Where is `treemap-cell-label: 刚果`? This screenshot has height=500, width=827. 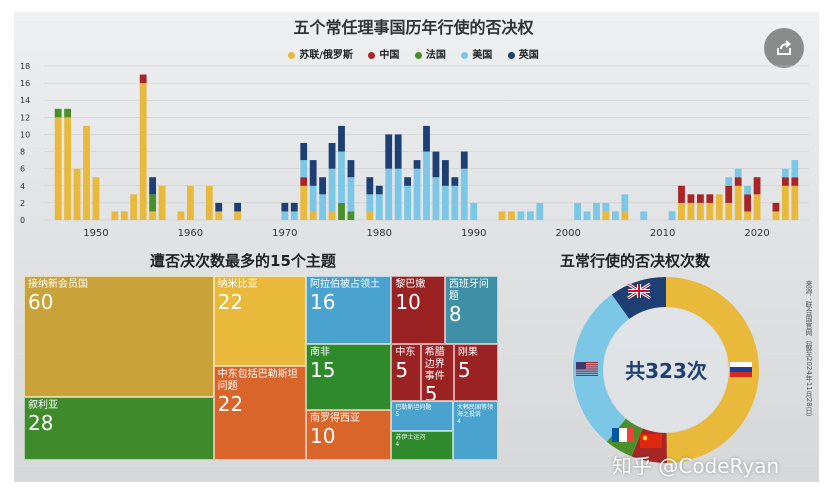
treemap-cell-label: 刚果 is located at coordinates (467, 353).